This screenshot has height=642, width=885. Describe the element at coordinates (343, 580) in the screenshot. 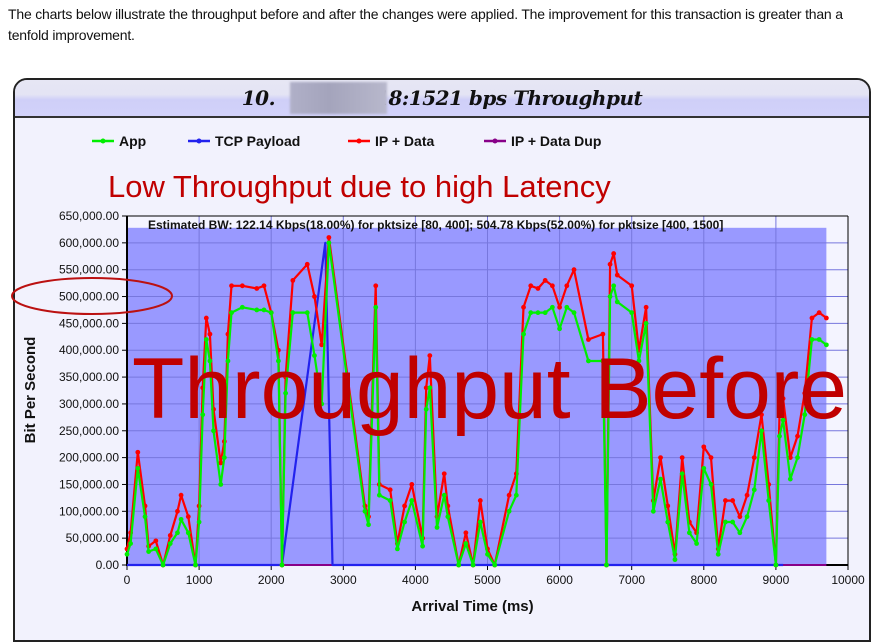

I see `x-tick-label: 3000` at that location.